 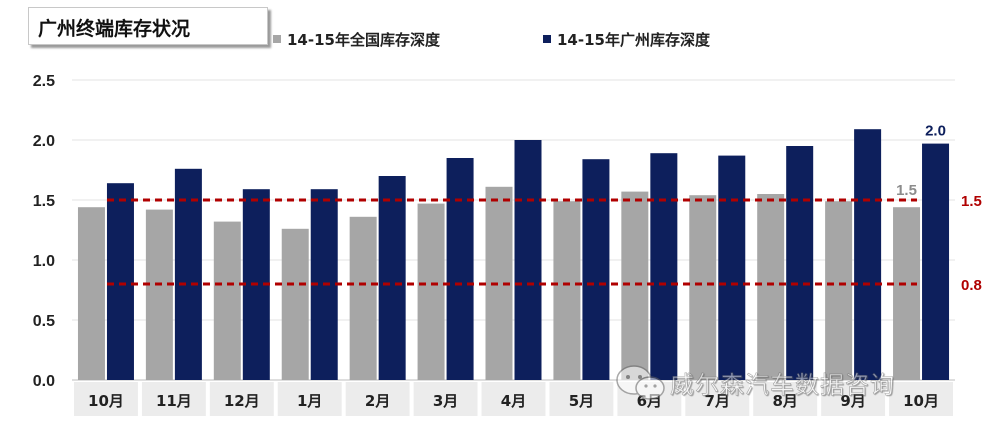 I want to click on x-tick-label: 11月, so click(x=174, y=401).